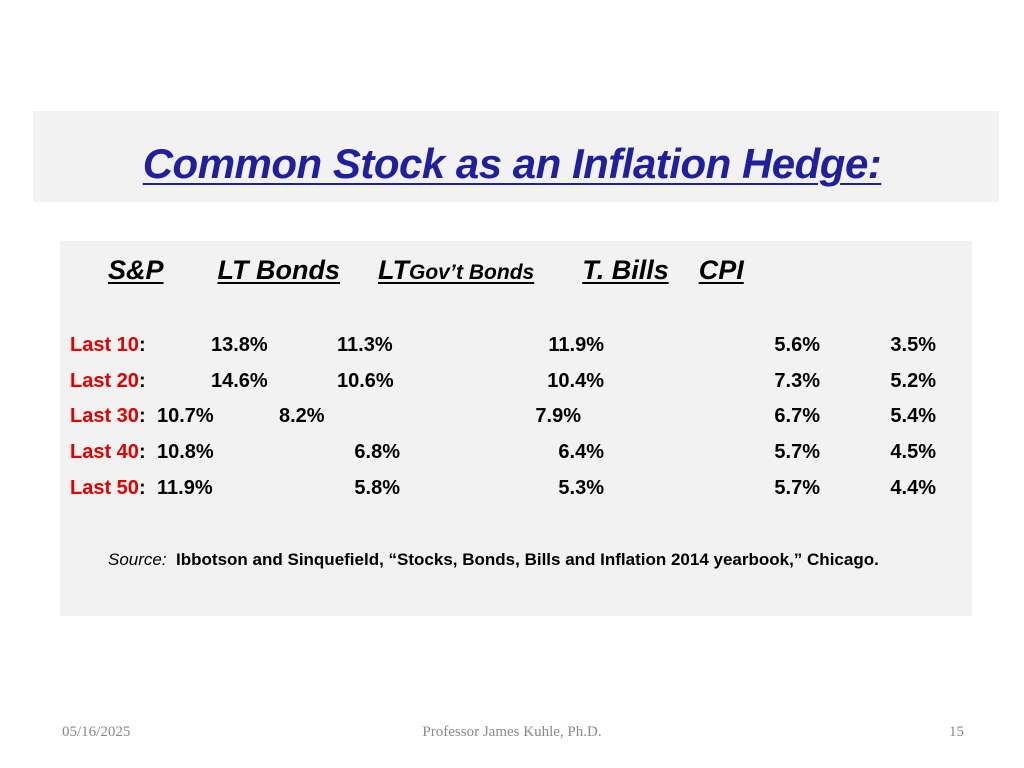  I want to click on cell-cpi: 4.5%, so click(913, 452).